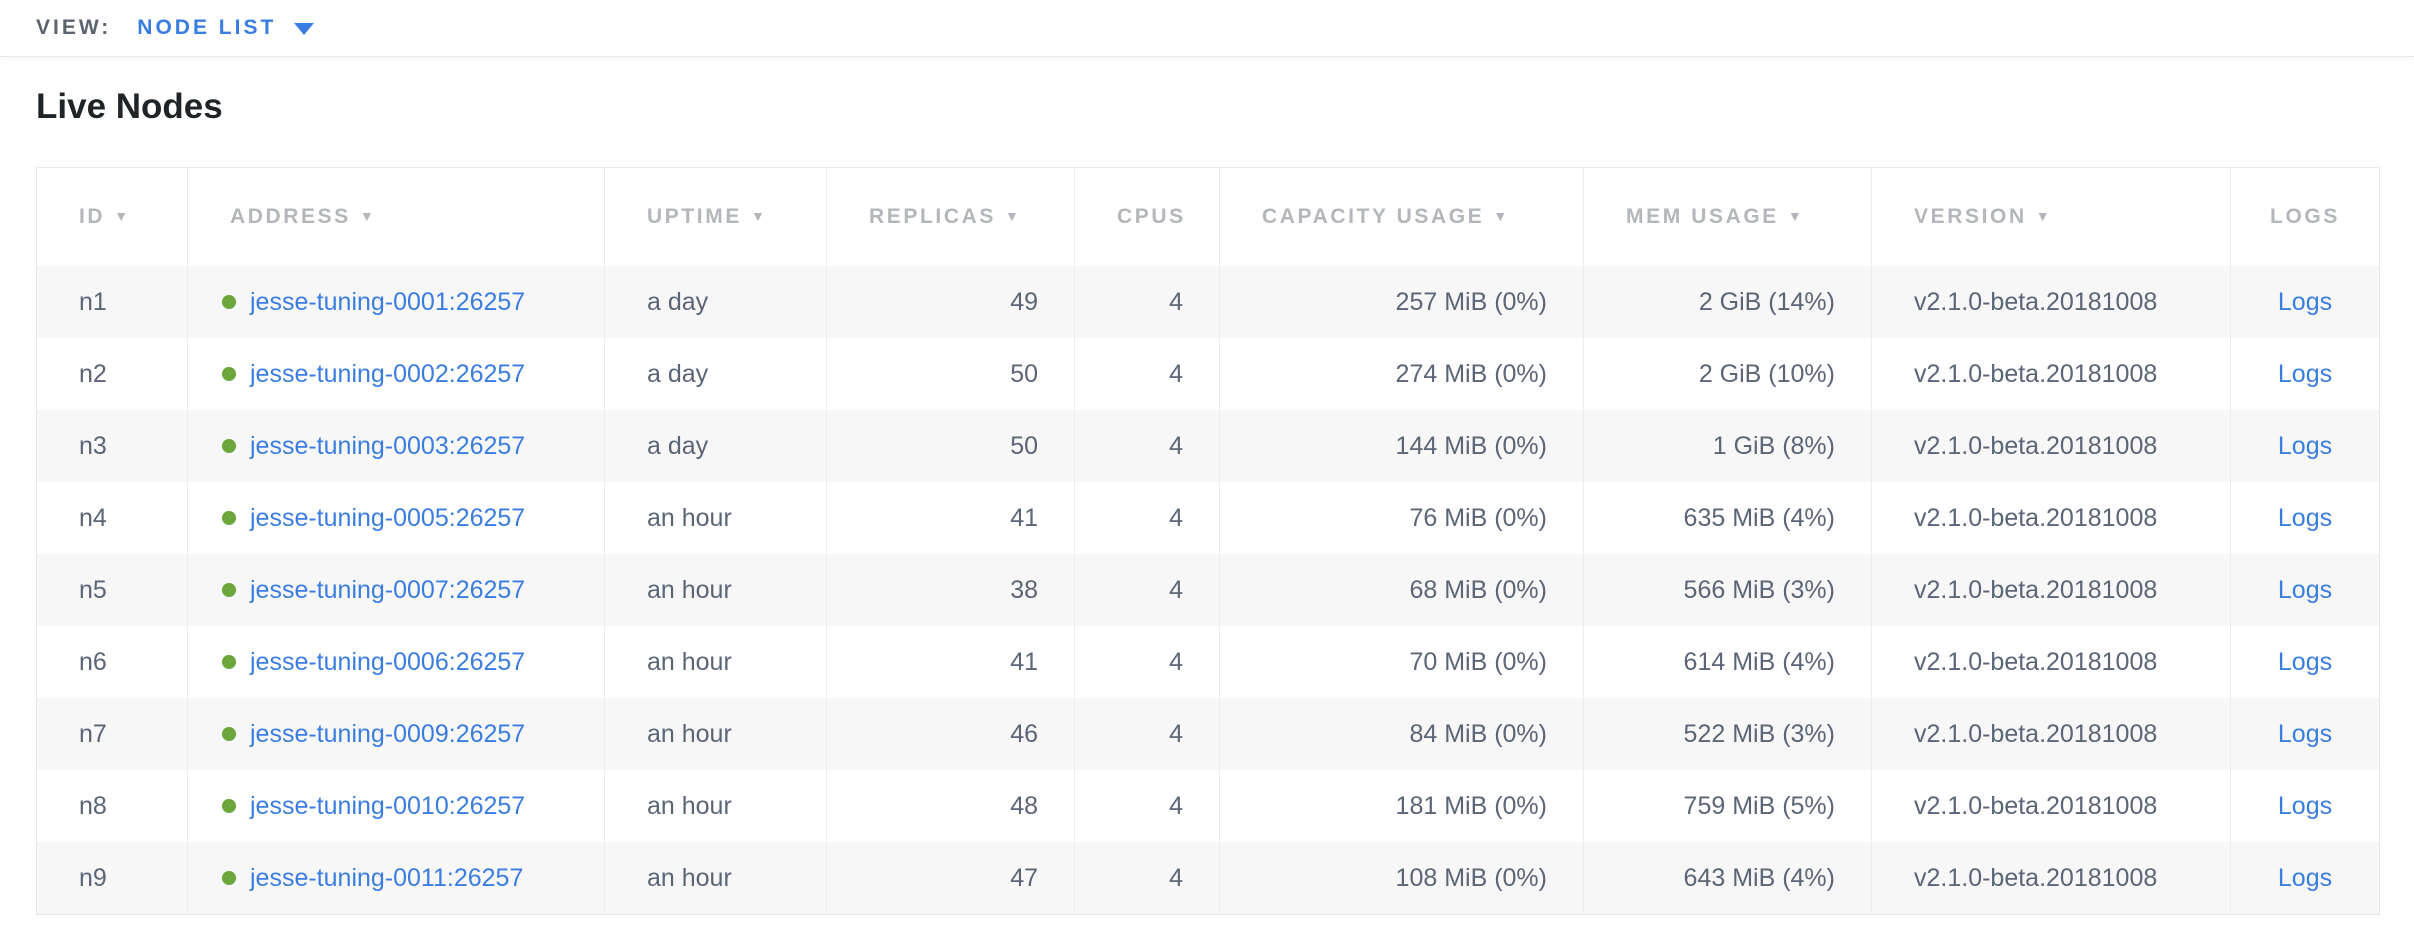 This screenshot has width=2414, height=948. What do you see at coordinates (290, 216) in the screenshot?
I see `column-header-label: ADDRESS` at bounding box center [290, 216].